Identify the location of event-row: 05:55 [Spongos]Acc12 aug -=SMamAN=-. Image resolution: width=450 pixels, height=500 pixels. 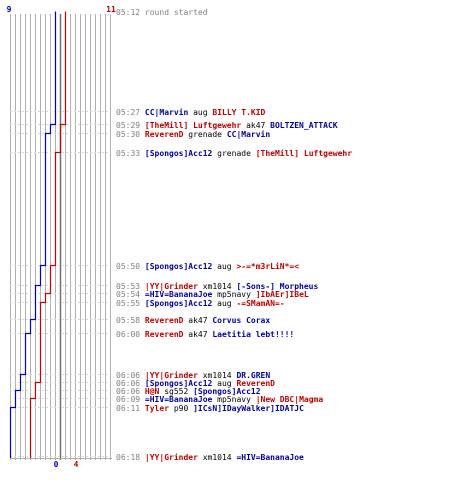
(200, 303).